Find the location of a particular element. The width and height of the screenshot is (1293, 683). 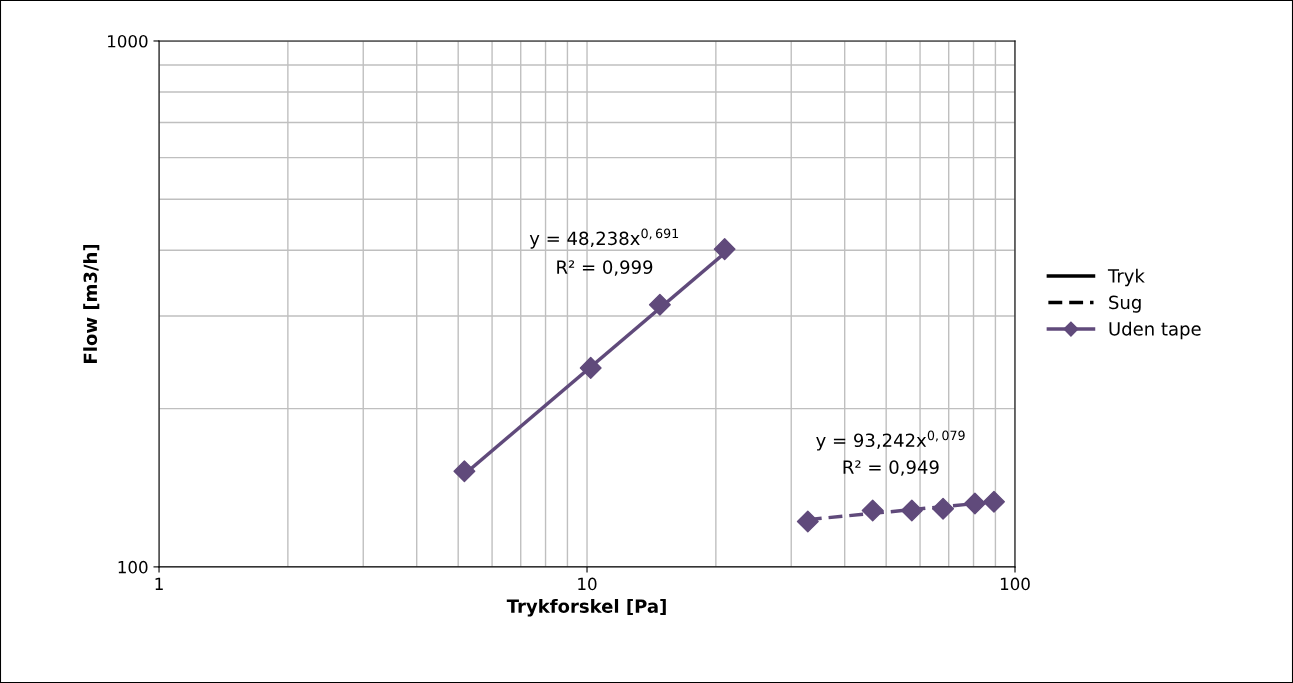

x-axis-title: Trykforskel [Pa] is located at coordinates (586, 607).